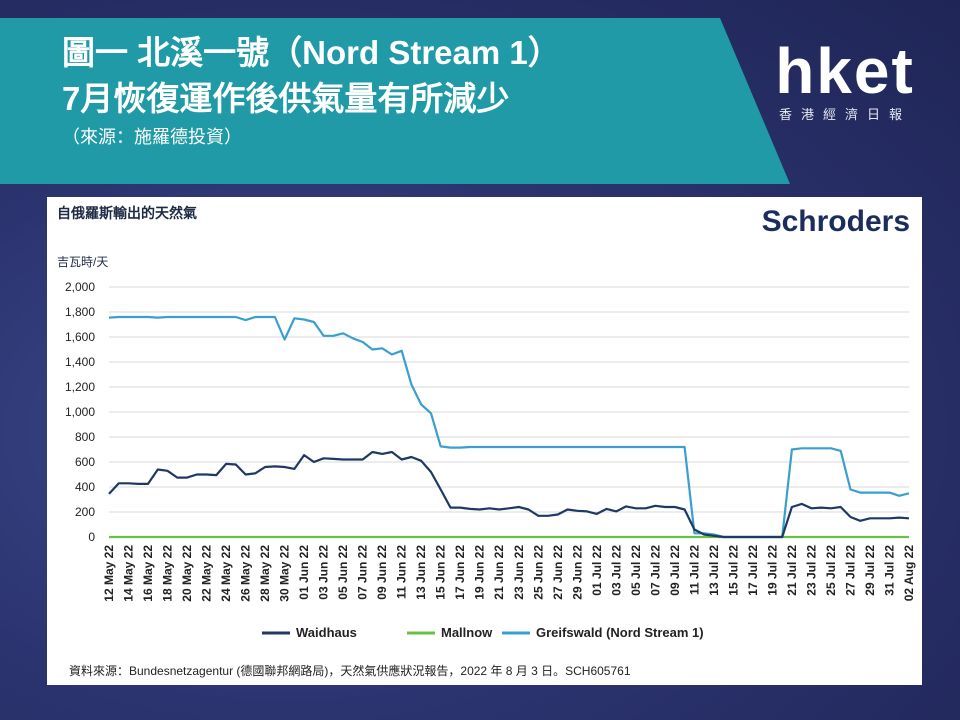  I want to click on x-tick-label: 13 Jul 22, so click(714, 570).